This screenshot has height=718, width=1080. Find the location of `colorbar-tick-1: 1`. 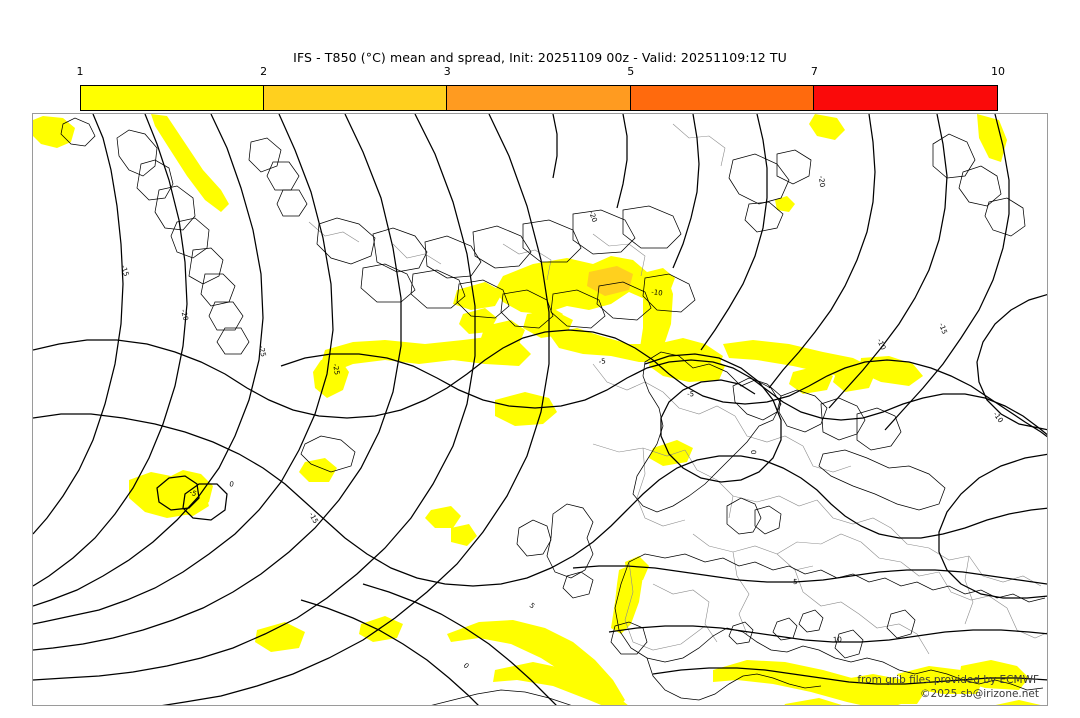

colorbar-tick-1: 1 is located at coordinates (80, 71).